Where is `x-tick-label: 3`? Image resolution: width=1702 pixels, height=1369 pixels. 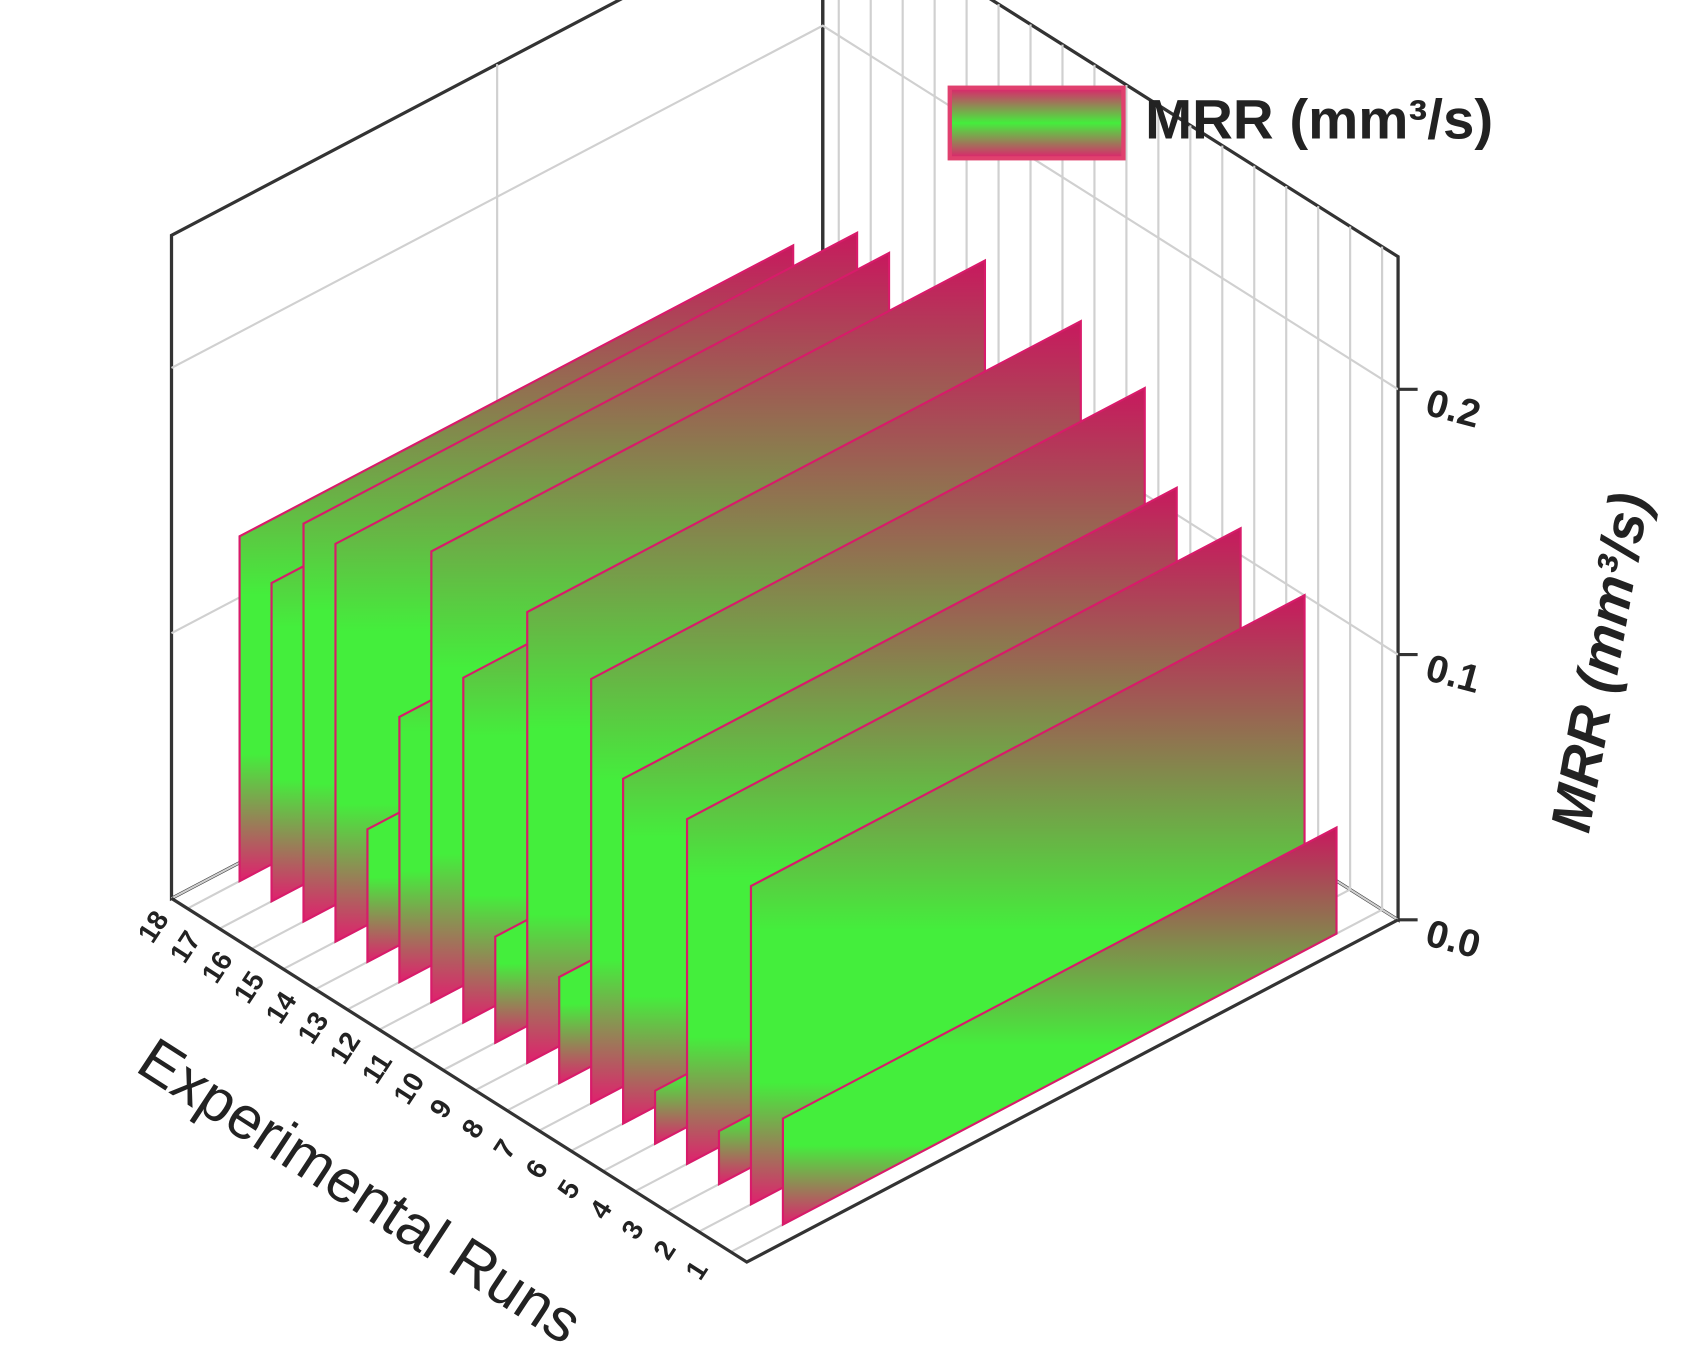
x-tick-label: 3 is located at coordinates (632, 1230).